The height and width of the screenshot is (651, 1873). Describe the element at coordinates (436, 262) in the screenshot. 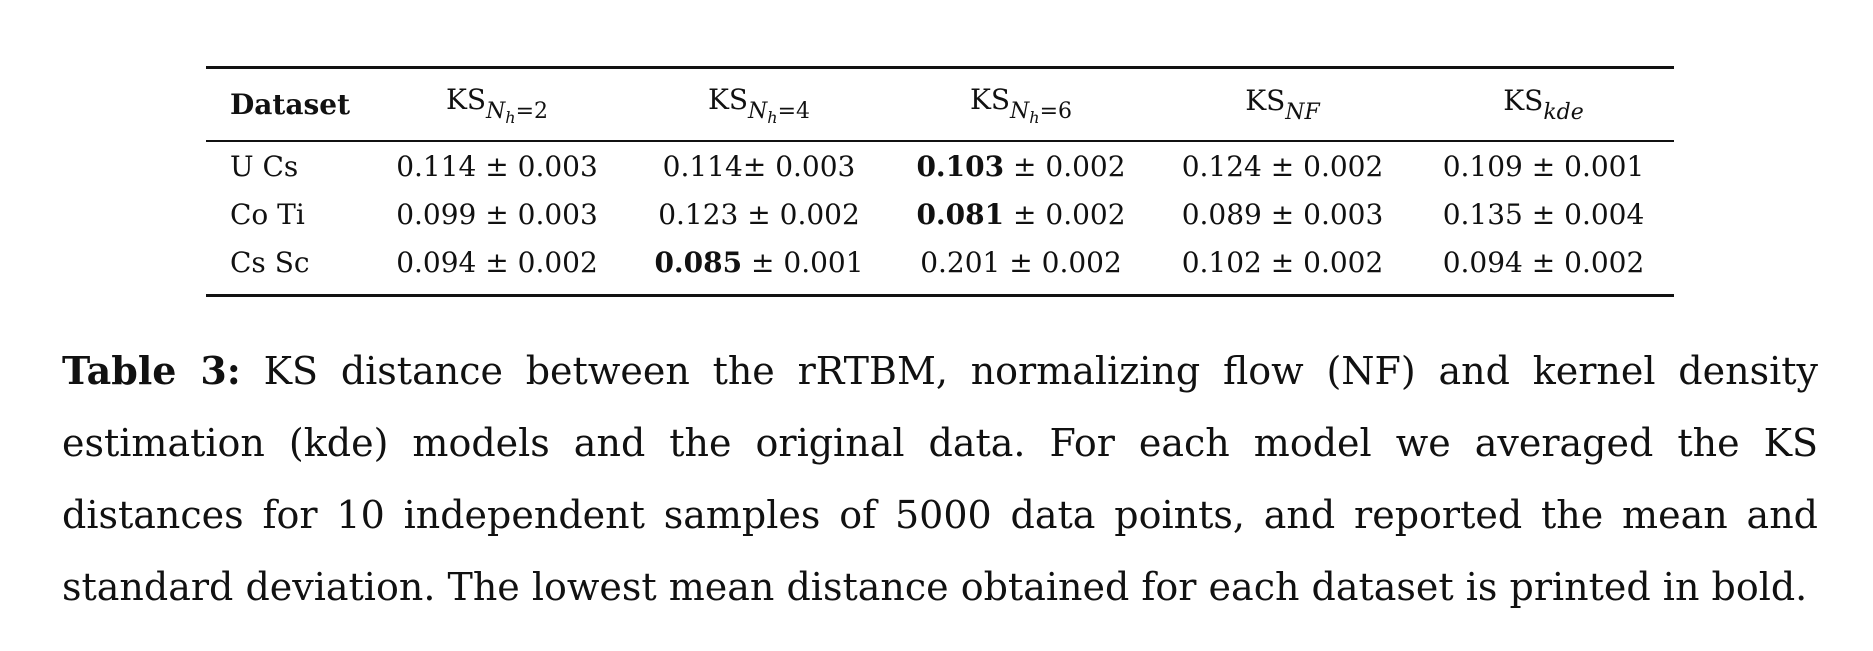

I see `cell-mean: 0.094` at that location.